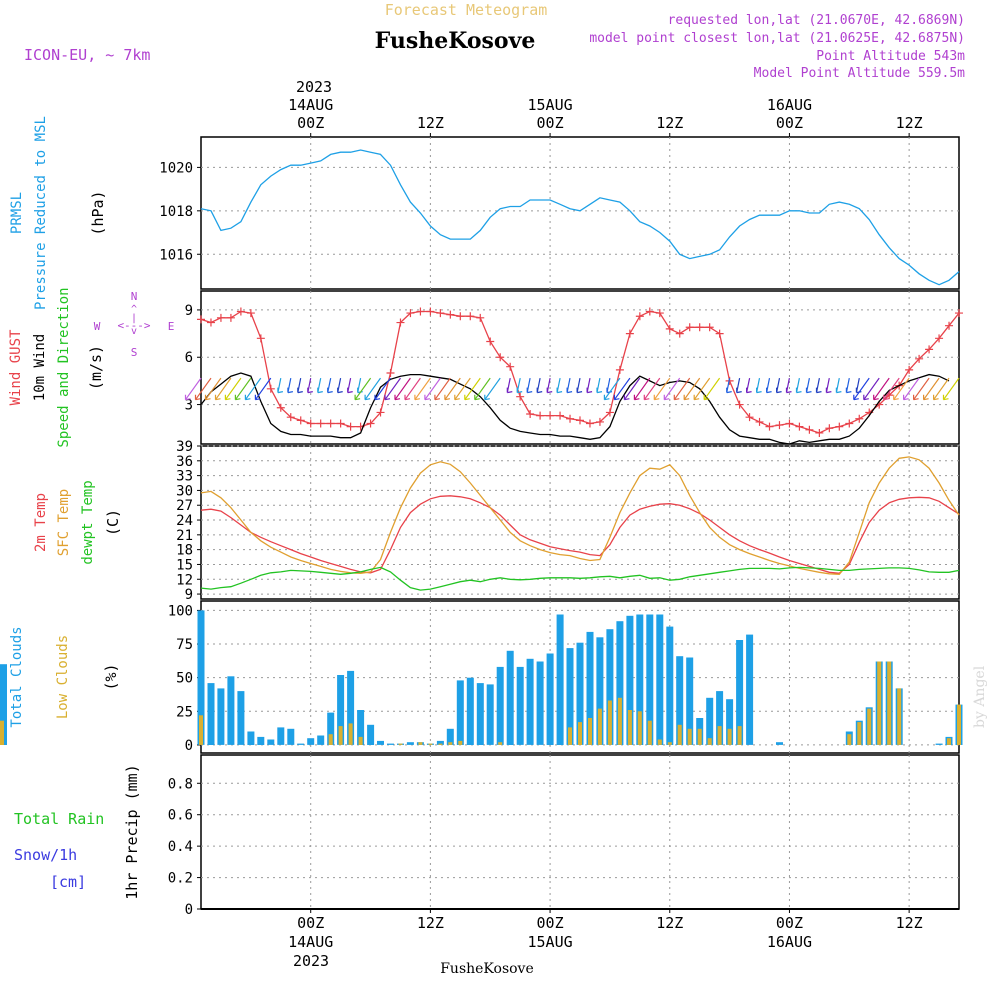 The height and width of the screenshot is (1004, 1000). What do you see at coordinates (481, 677) in the screenshot?
I see `panel-clouds: 0 25 50 75 100 (%) Total Clouds Low Clouds` at bounding box center [481, 677].